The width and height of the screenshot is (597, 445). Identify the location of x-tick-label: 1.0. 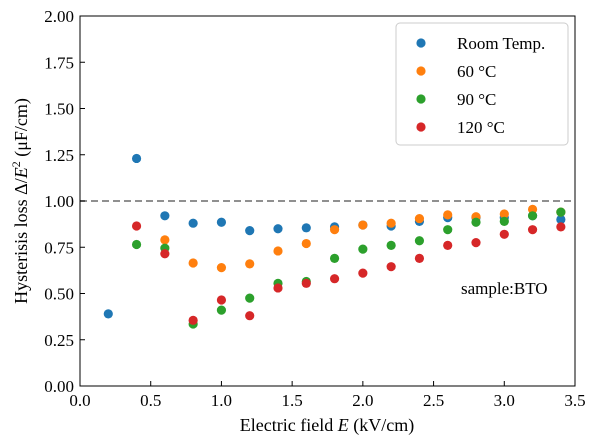
(221, 400).